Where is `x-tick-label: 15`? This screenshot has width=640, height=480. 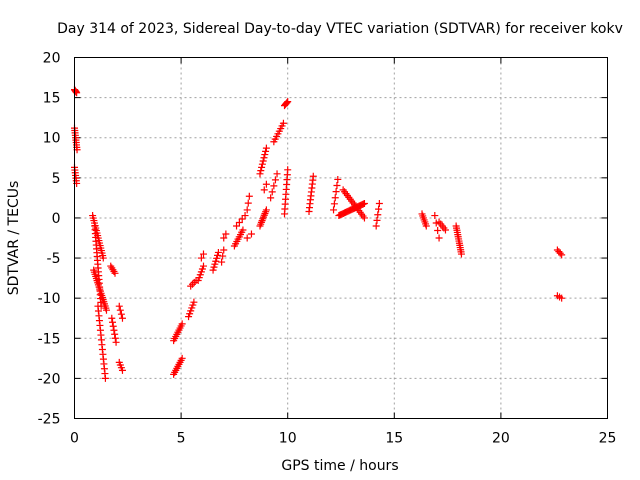
x-tick-label: 15 is located at coordinates (394, 439).